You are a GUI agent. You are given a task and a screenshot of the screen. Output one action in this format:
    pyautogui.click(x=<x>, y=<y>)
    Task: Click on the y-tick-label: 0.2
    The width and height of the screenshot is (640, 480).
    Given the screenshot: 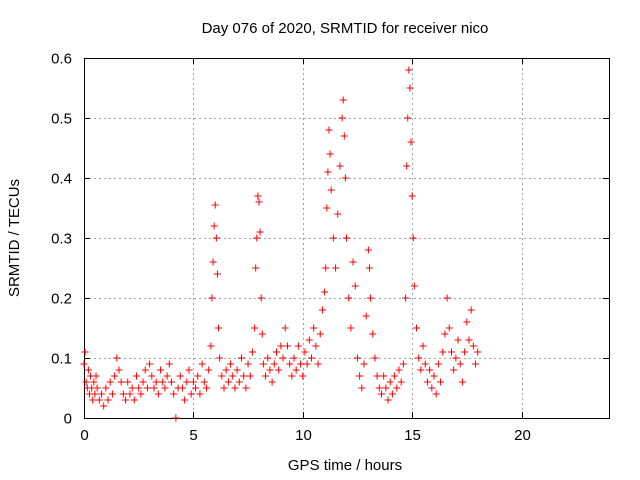 What is the action you would take?
    pyautogui.click(x=61, y=299)
    